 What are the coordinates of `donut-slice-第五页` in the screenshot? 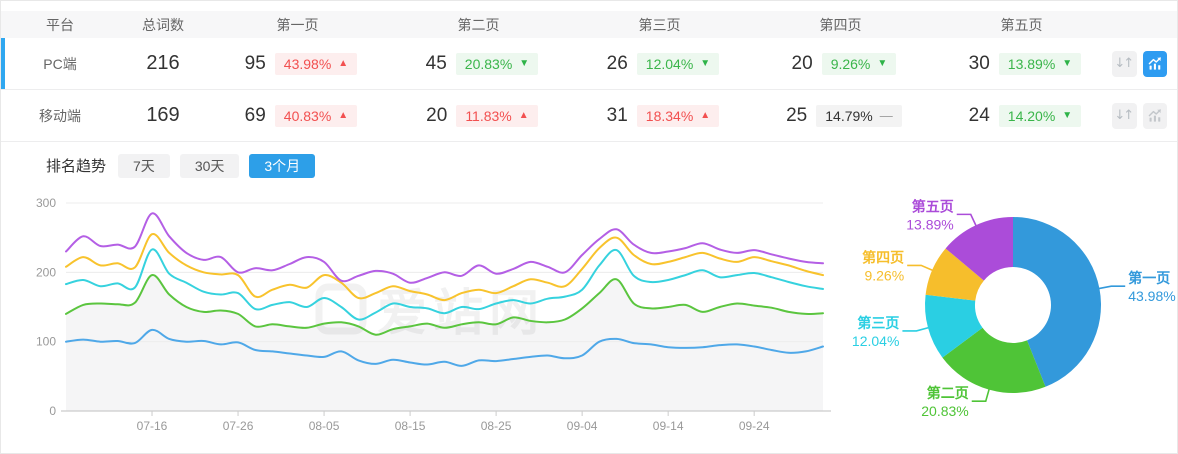 It's located at (979, 249).